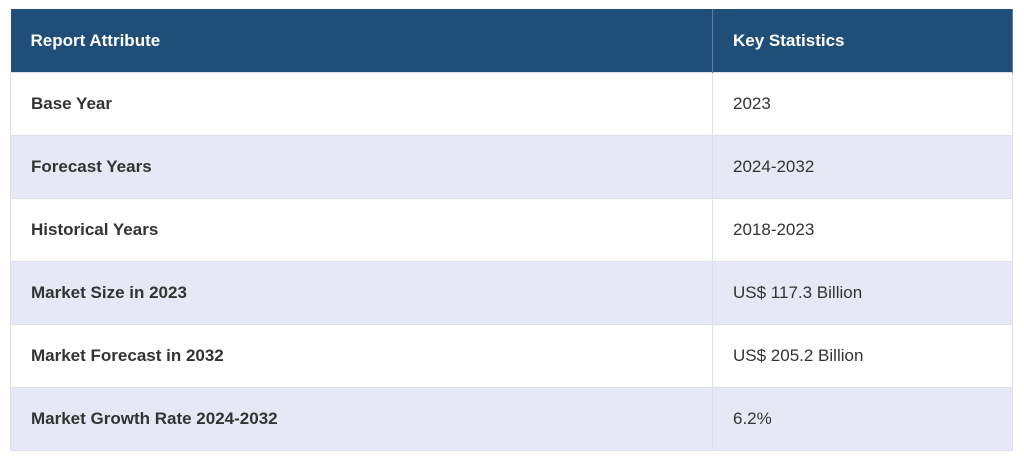  What do you see at coordinates (361, 104) in the screenshot?
I see `attribute-cell: Base Year` at bounding box center [361, 104].